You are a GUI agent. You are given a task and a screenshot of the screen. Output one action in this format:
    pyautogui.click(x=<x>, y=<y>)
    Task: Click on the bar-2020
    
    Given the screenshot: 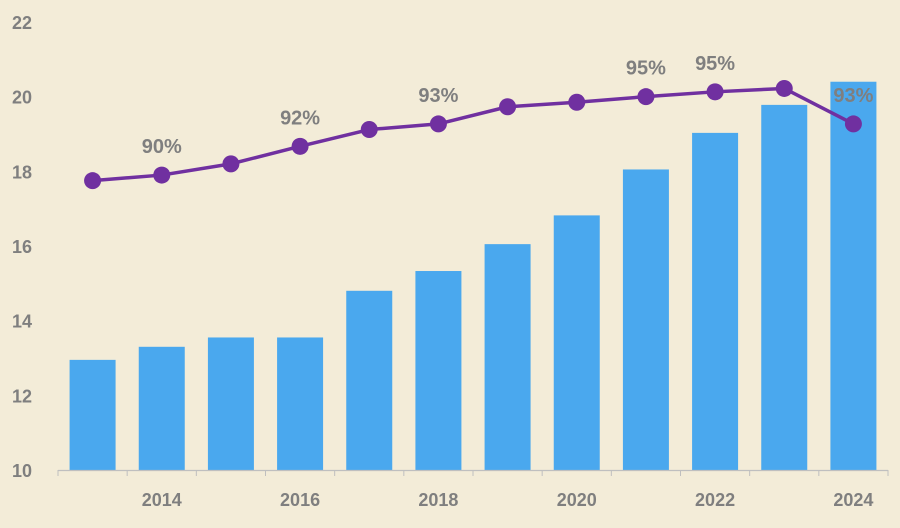 What is the action you would take?
    pyautogui.click(x=576, y=342)
    